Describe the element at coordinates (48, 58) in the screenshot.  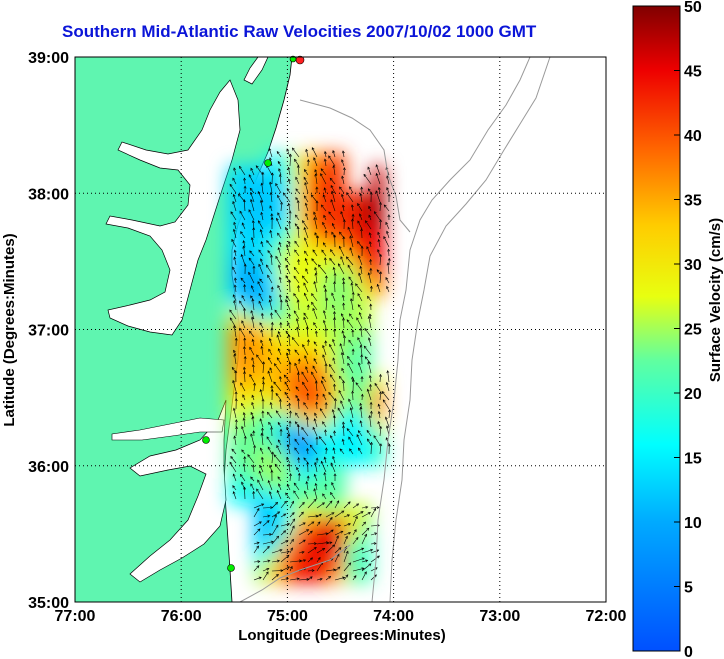
I see `y-tick-label: 39:00` at that location.